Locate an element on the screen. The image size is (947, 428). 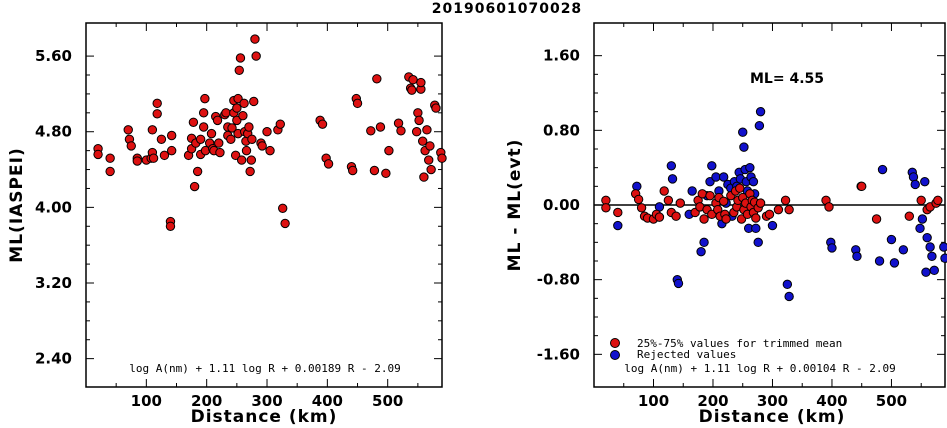
figure-title: 20190601070028 is located at coordinates (507, 9).